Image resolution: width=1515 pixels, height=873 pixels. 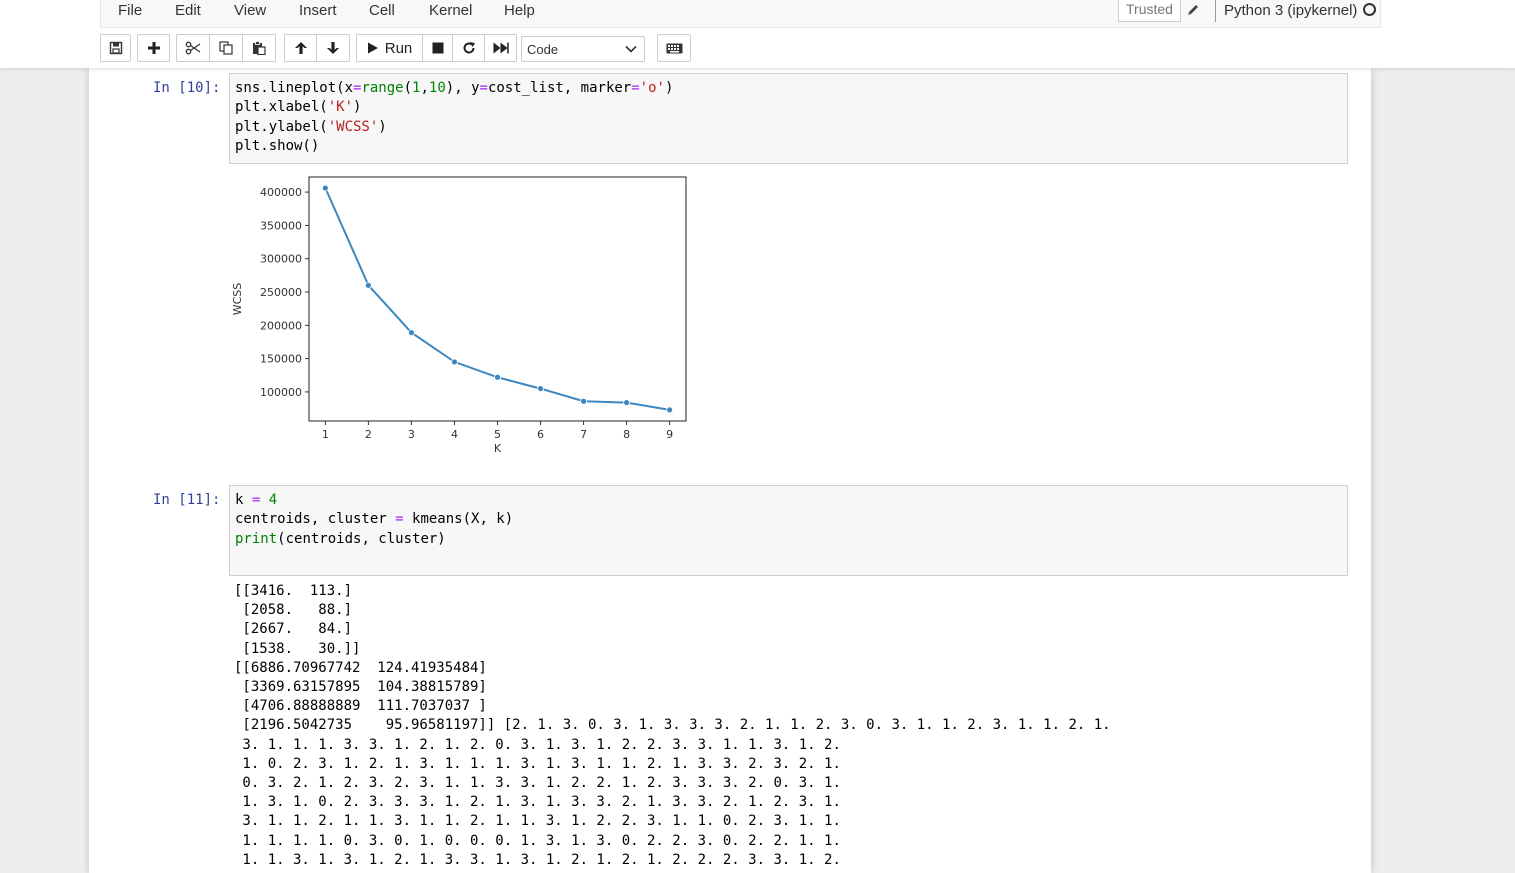 I want to click on x-tick-label: 9, so click(x=669, y=434).